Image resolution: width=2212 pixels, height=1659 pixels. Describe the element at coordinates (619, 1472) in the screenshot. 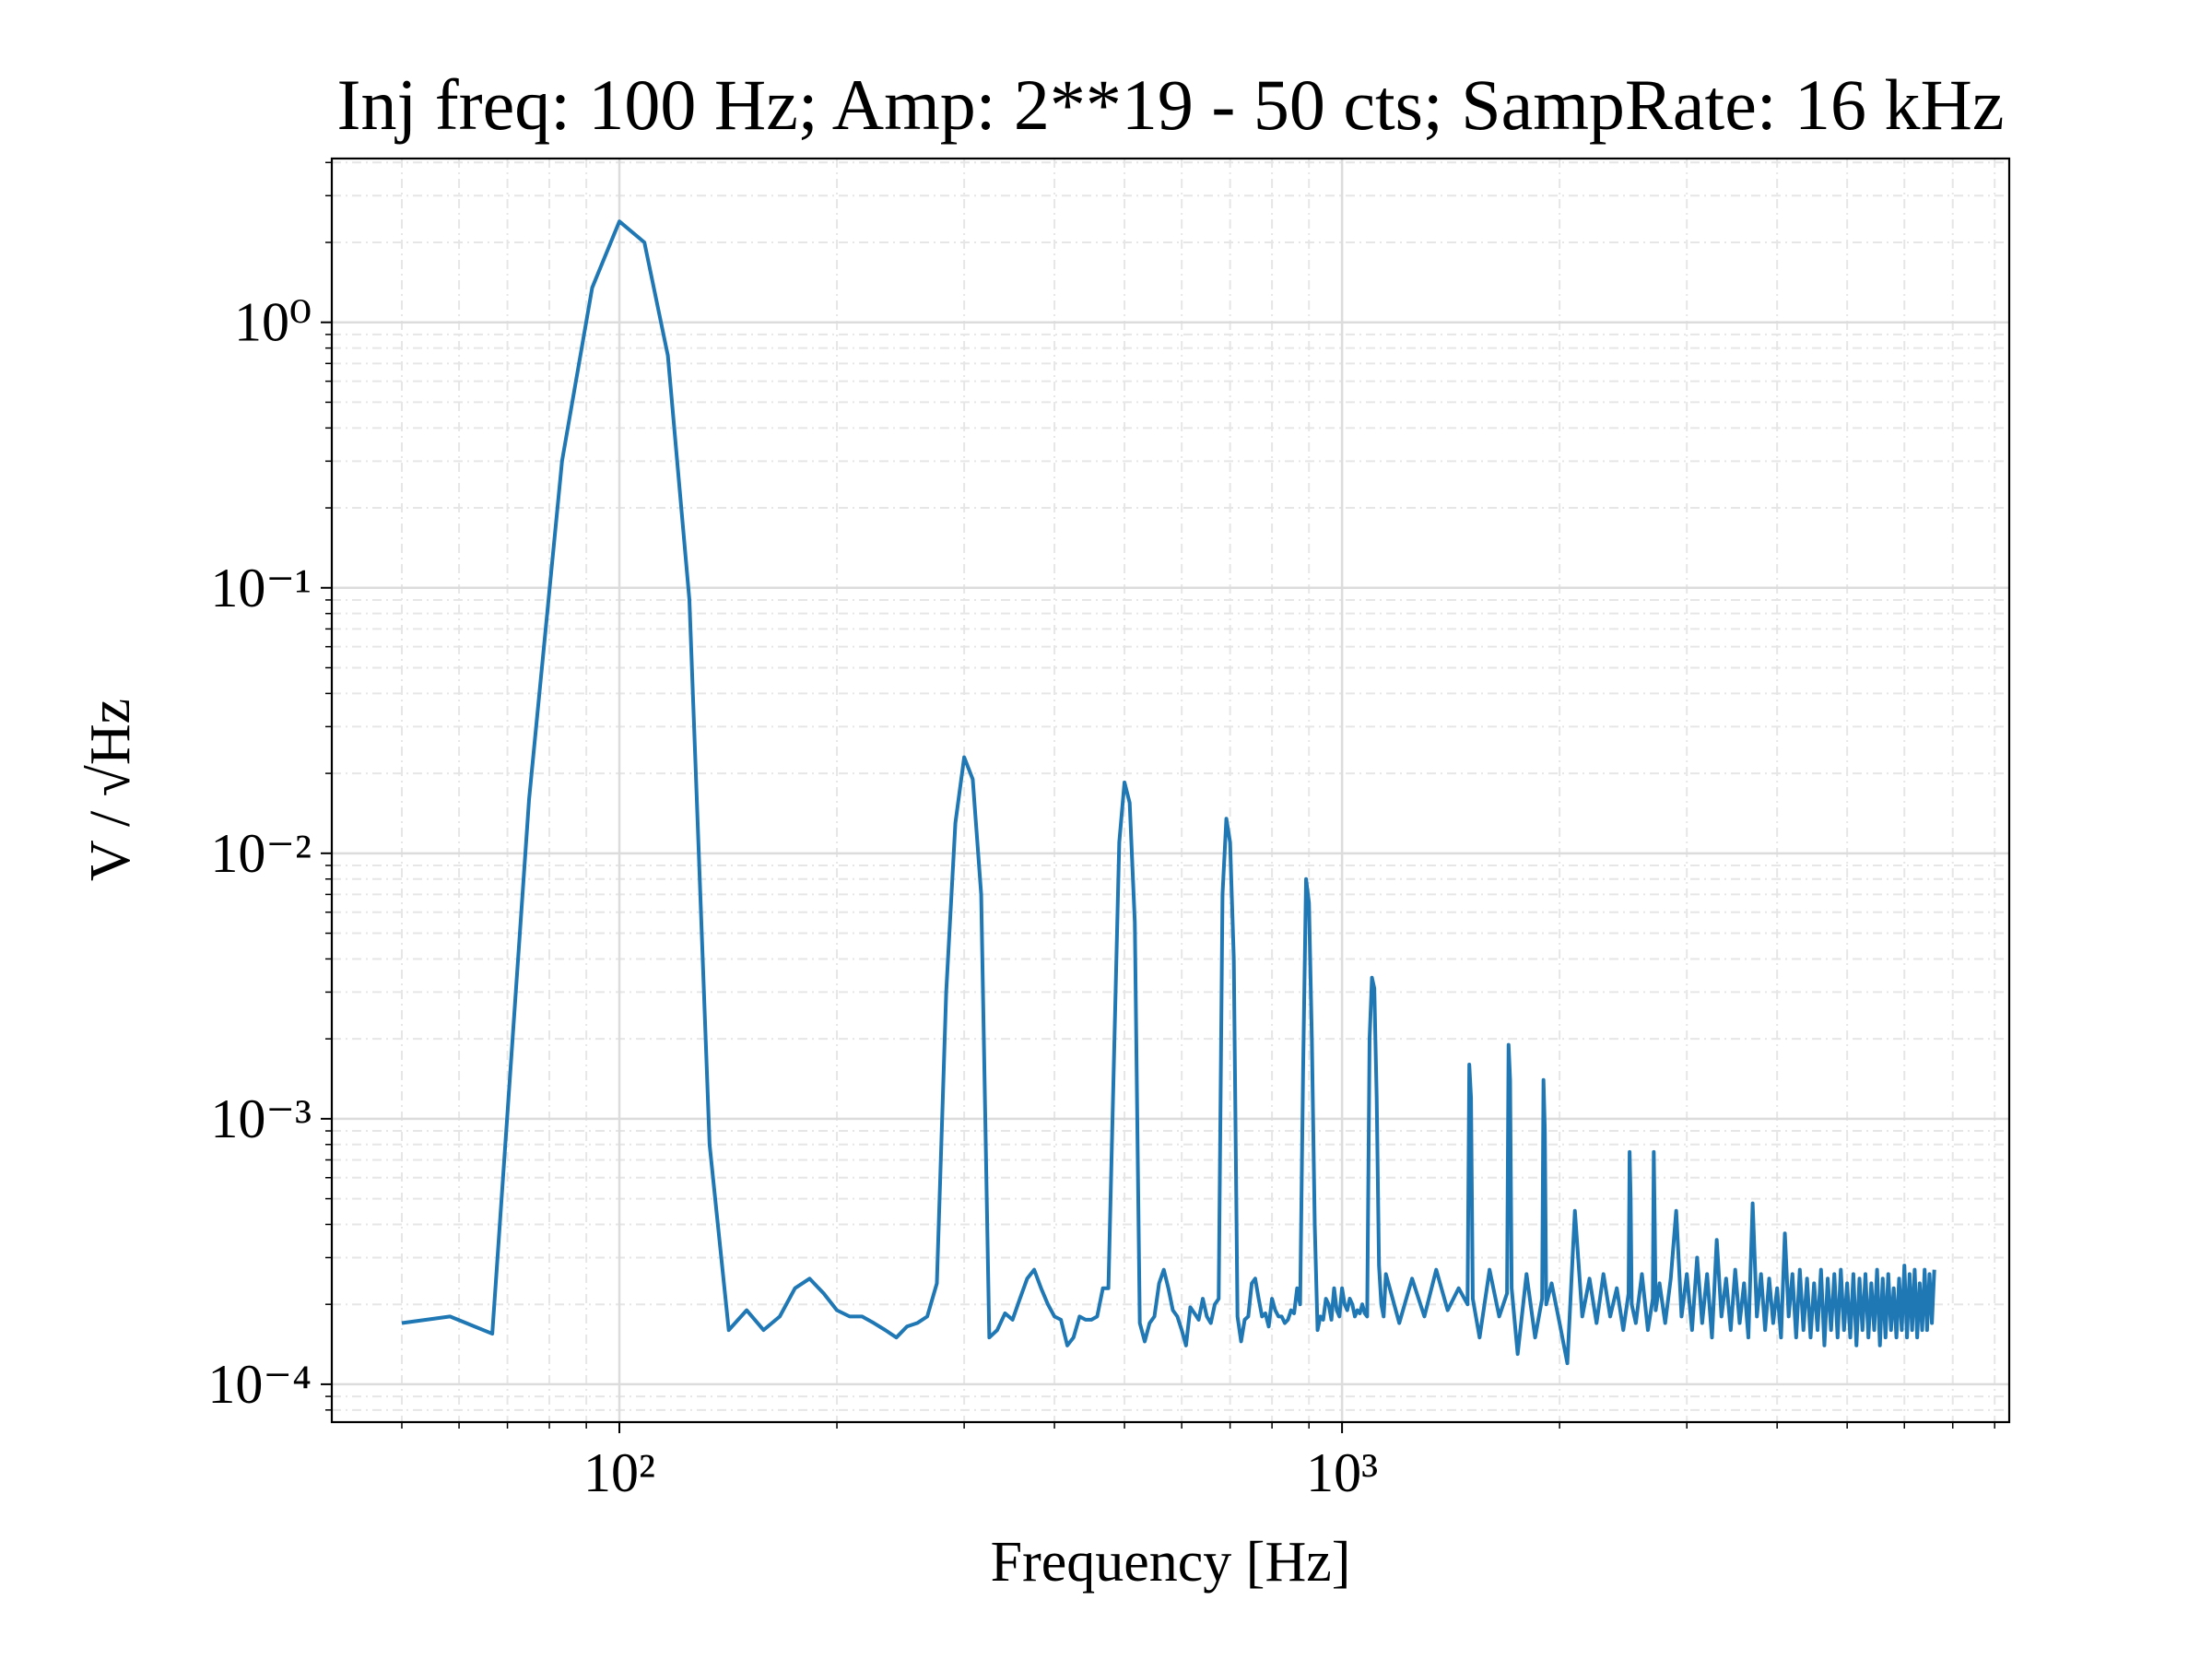

I see `x-tick-label: 10²` at that location.